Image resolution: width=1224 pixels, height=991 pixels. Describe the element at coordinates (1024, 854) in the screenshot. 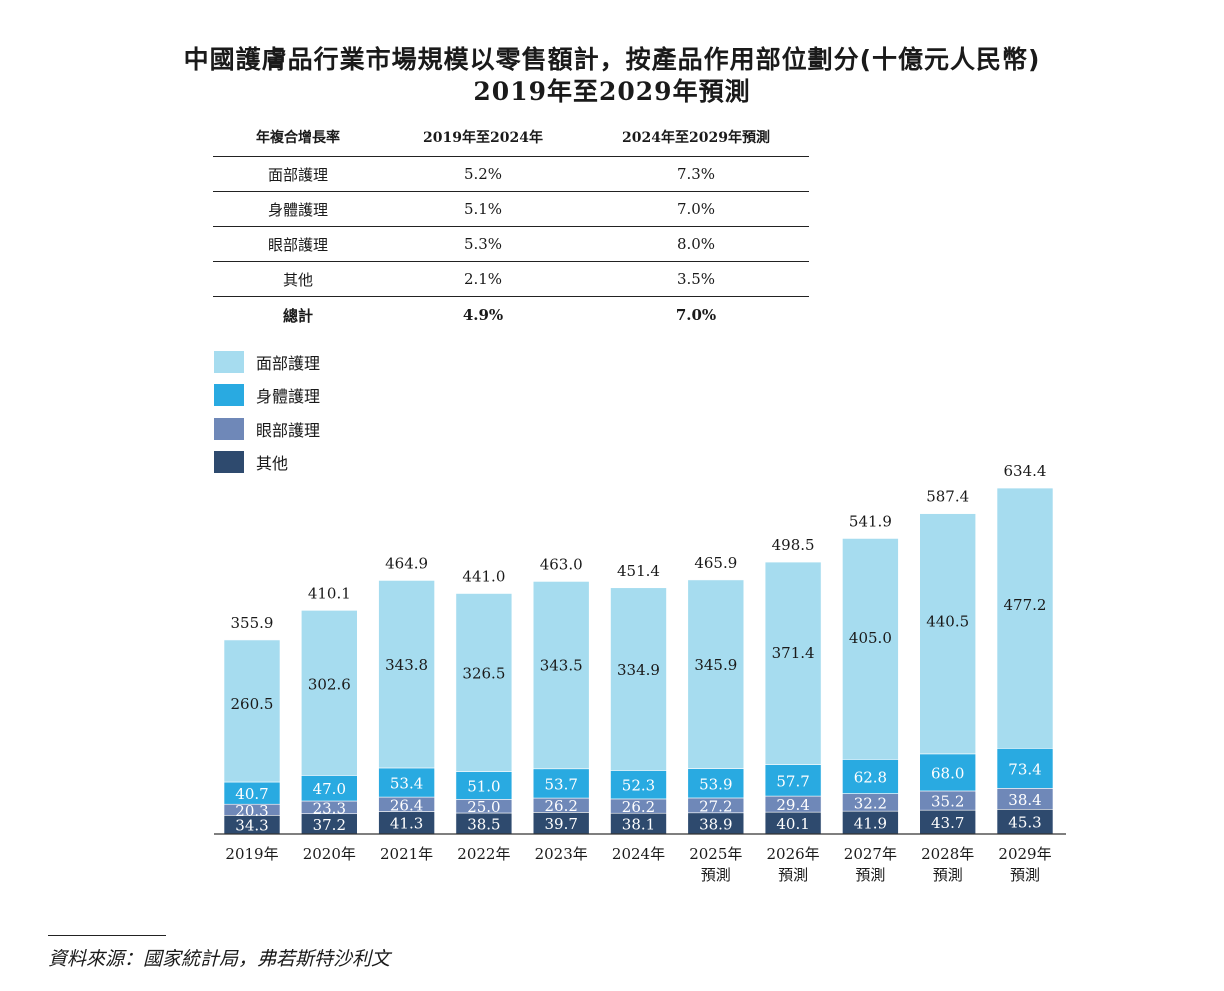

I see `x-tick-label: 2029年` at that location.